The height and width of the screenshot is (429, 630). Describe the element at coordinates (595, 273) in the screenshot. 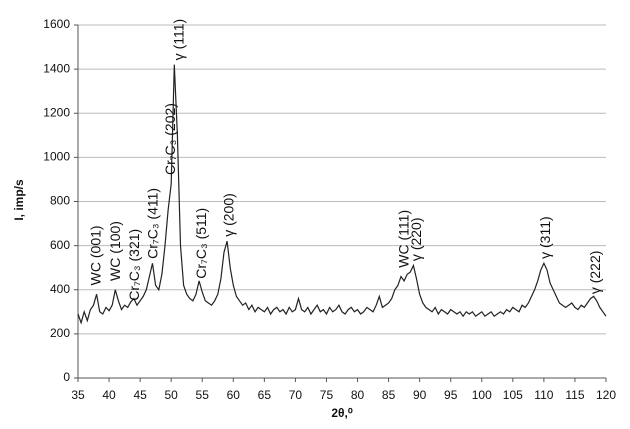

I see `peak-label: γ (222)` at that location.